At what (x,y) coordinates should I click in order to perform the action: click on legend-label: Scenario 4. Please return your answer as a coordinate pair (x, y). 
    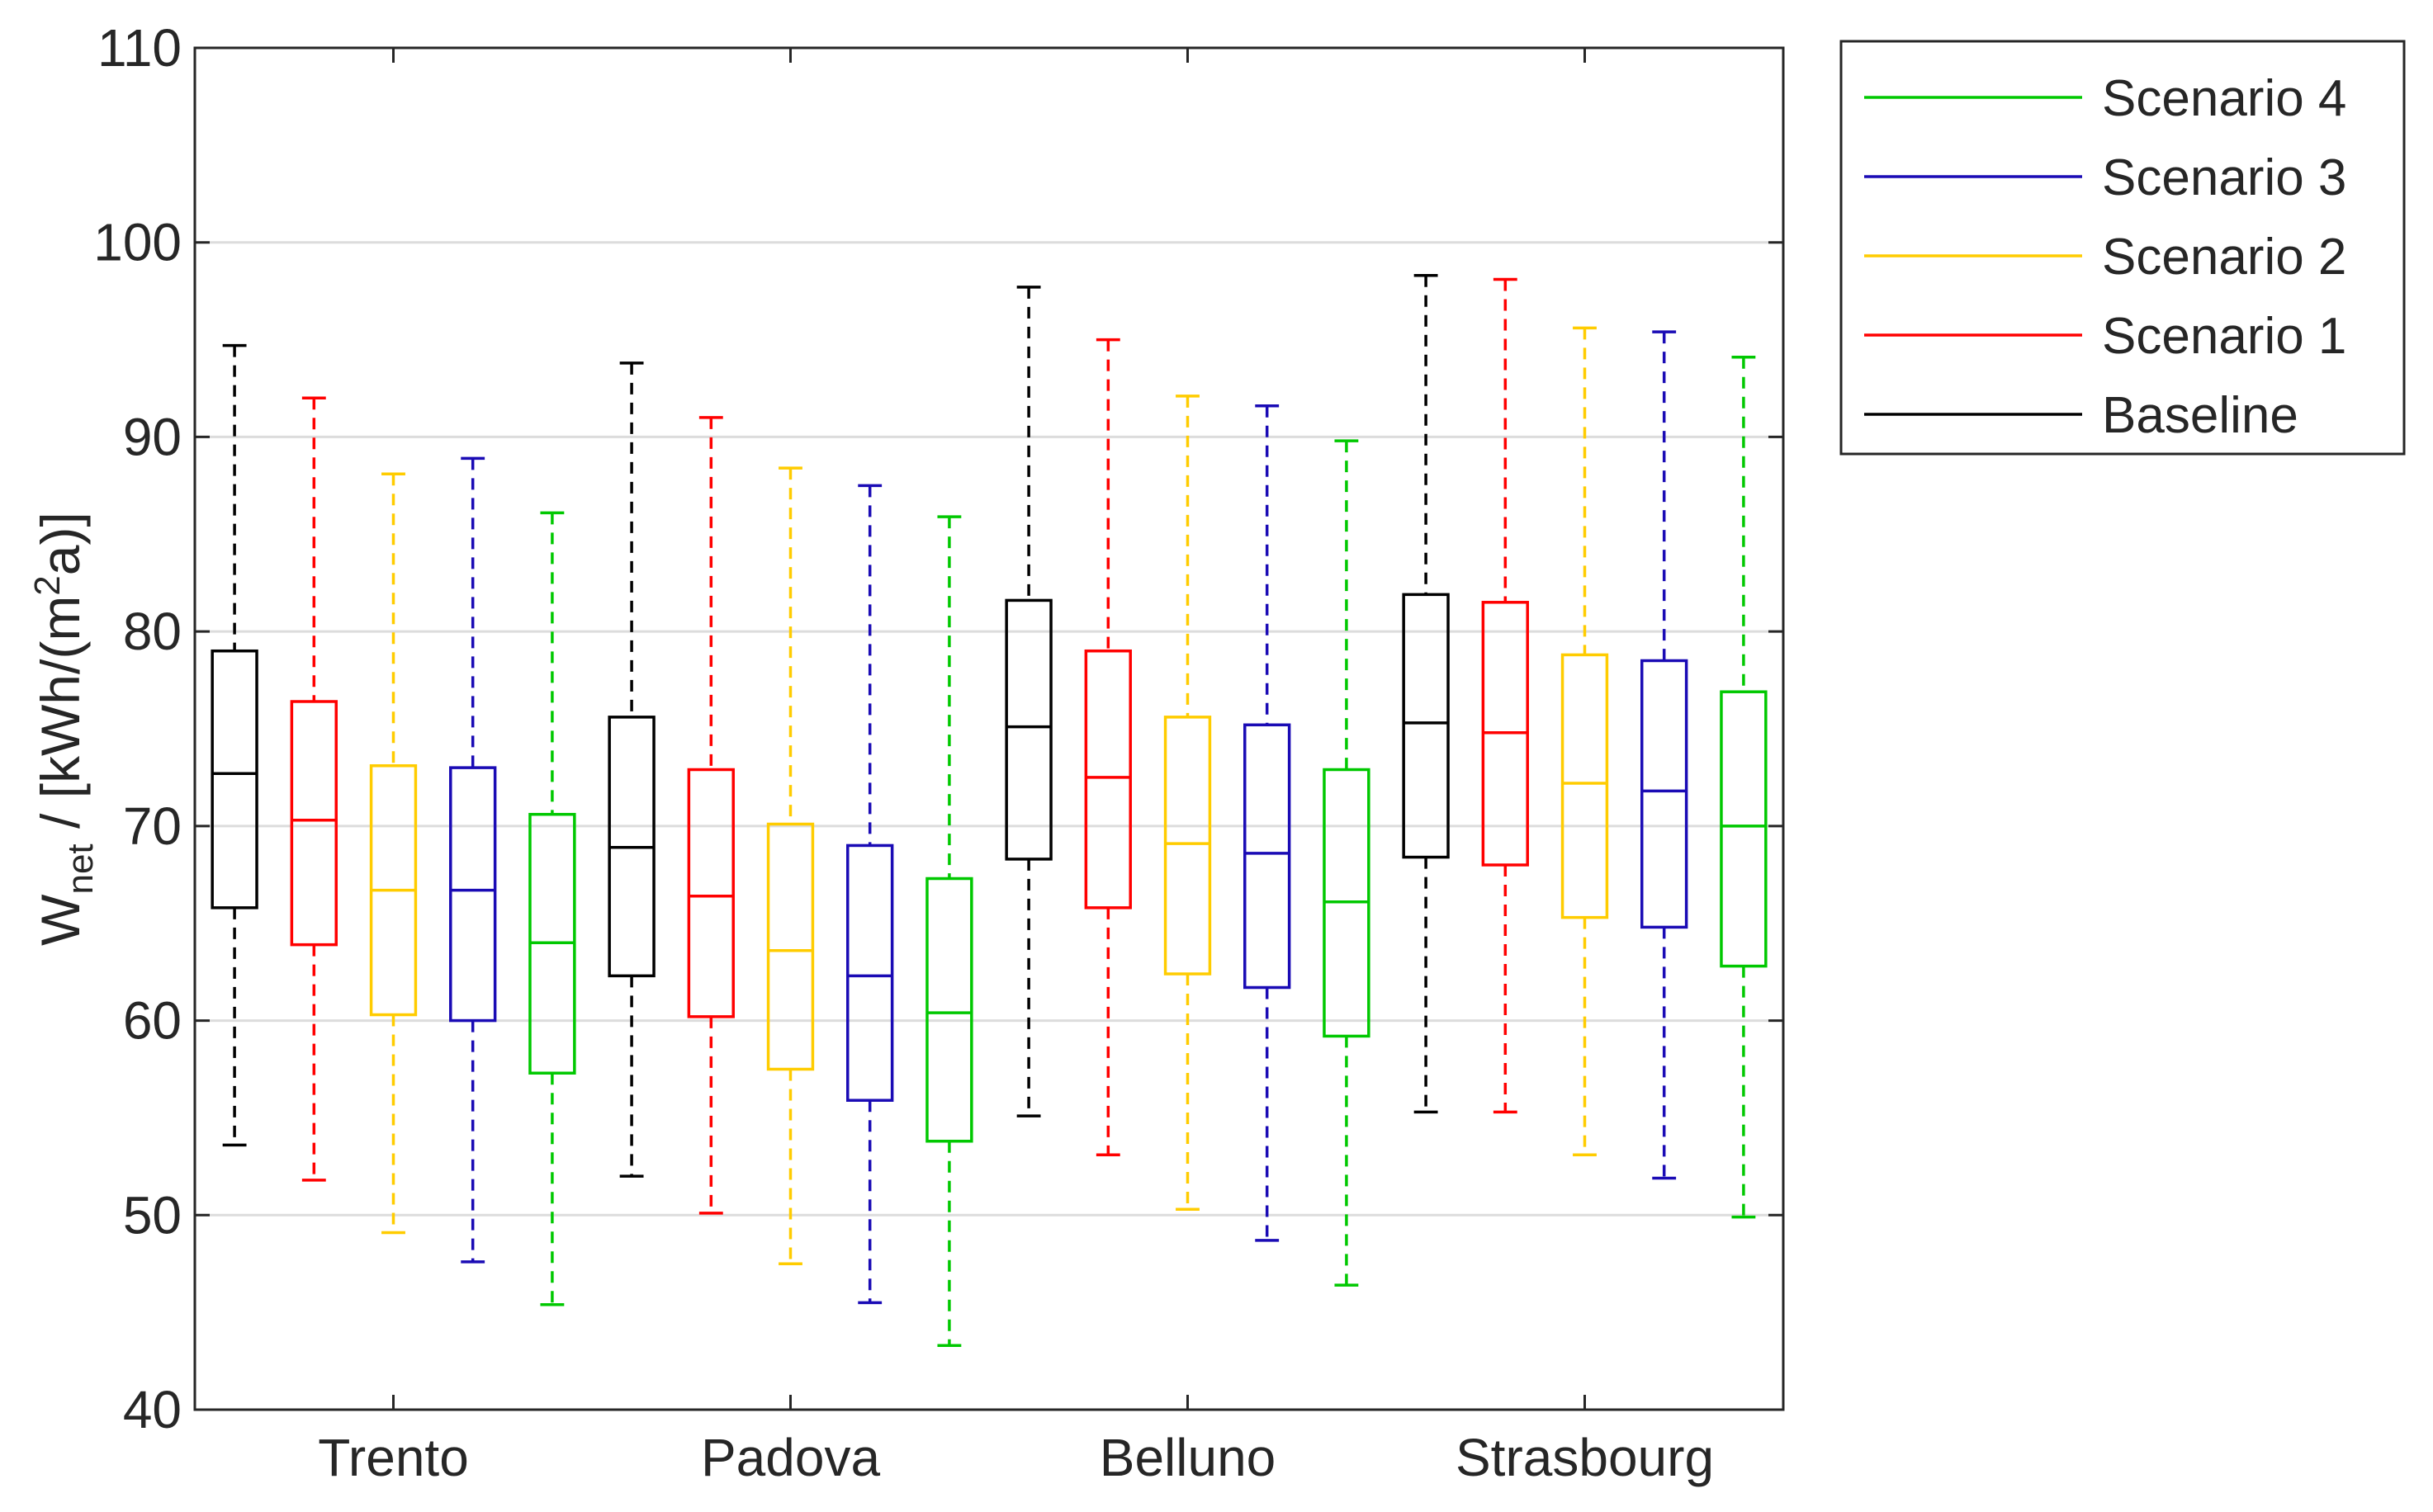
    Looking at the image, I should click on (2224, 98).